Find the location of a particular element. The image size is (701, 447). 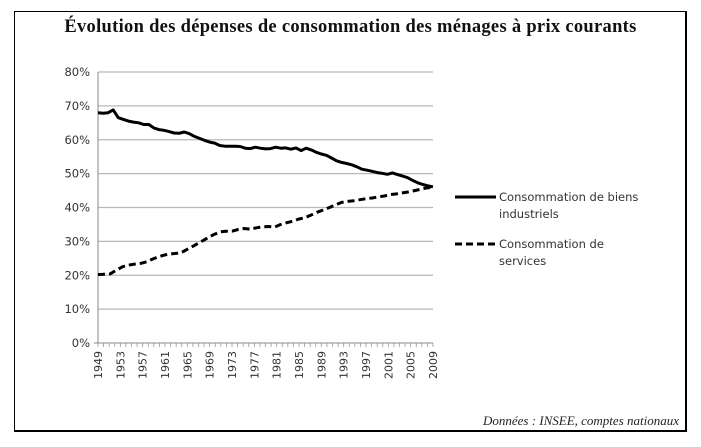

x-tick-label: 1973 is located at coordinates (232, 365).